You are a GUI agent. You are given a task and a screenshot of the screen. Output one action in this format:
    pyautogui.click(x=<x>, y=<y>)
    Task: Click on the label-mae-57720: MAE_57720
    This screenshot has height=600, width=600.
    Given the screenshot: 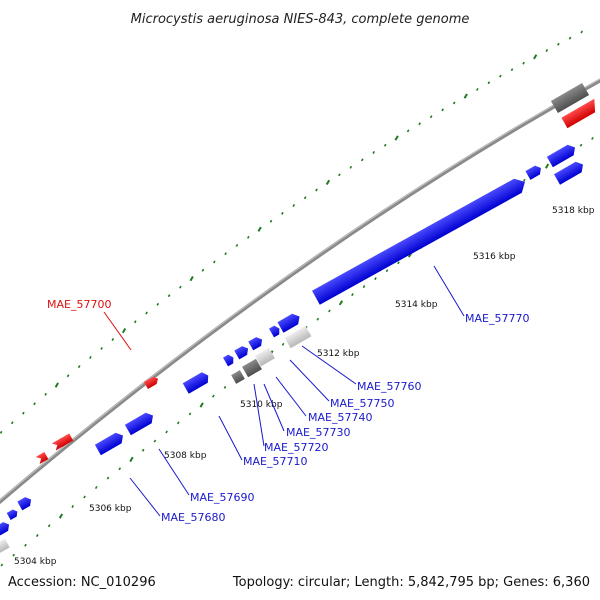 What is the action you would take?
    pyautogui.click(x=296, y=447)
    